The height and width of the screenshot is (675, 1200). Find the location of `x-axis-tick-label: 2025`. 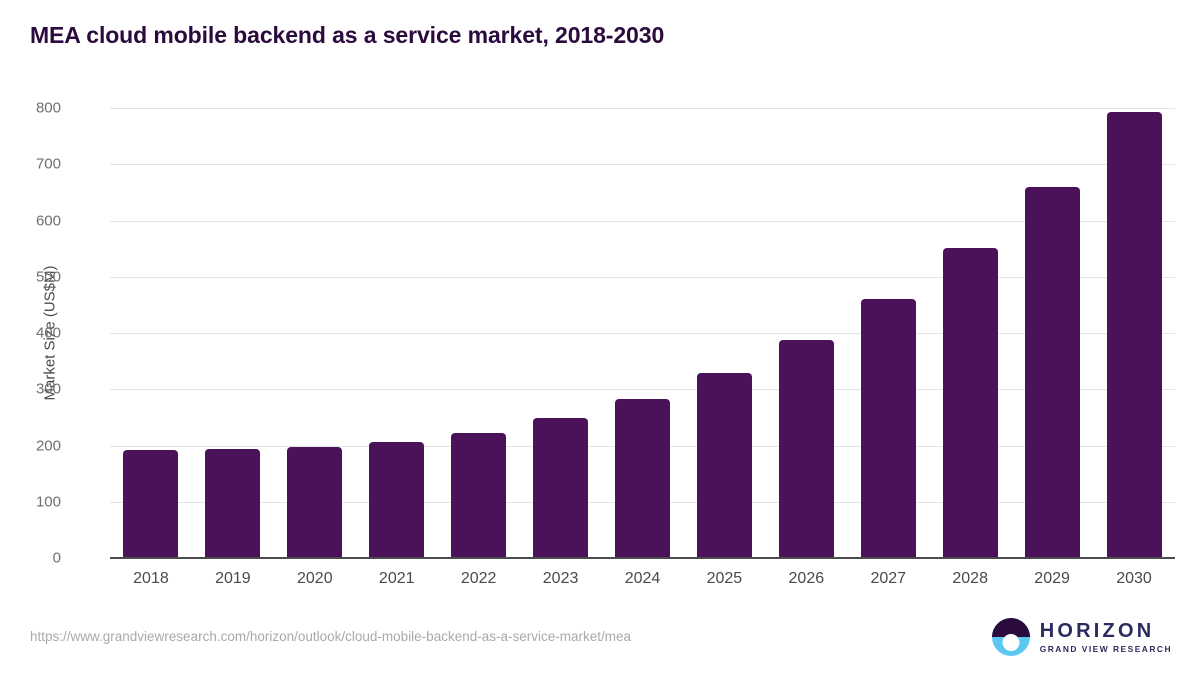

x-axis-tick-label: 2025 is located at coordinates (724, 578).